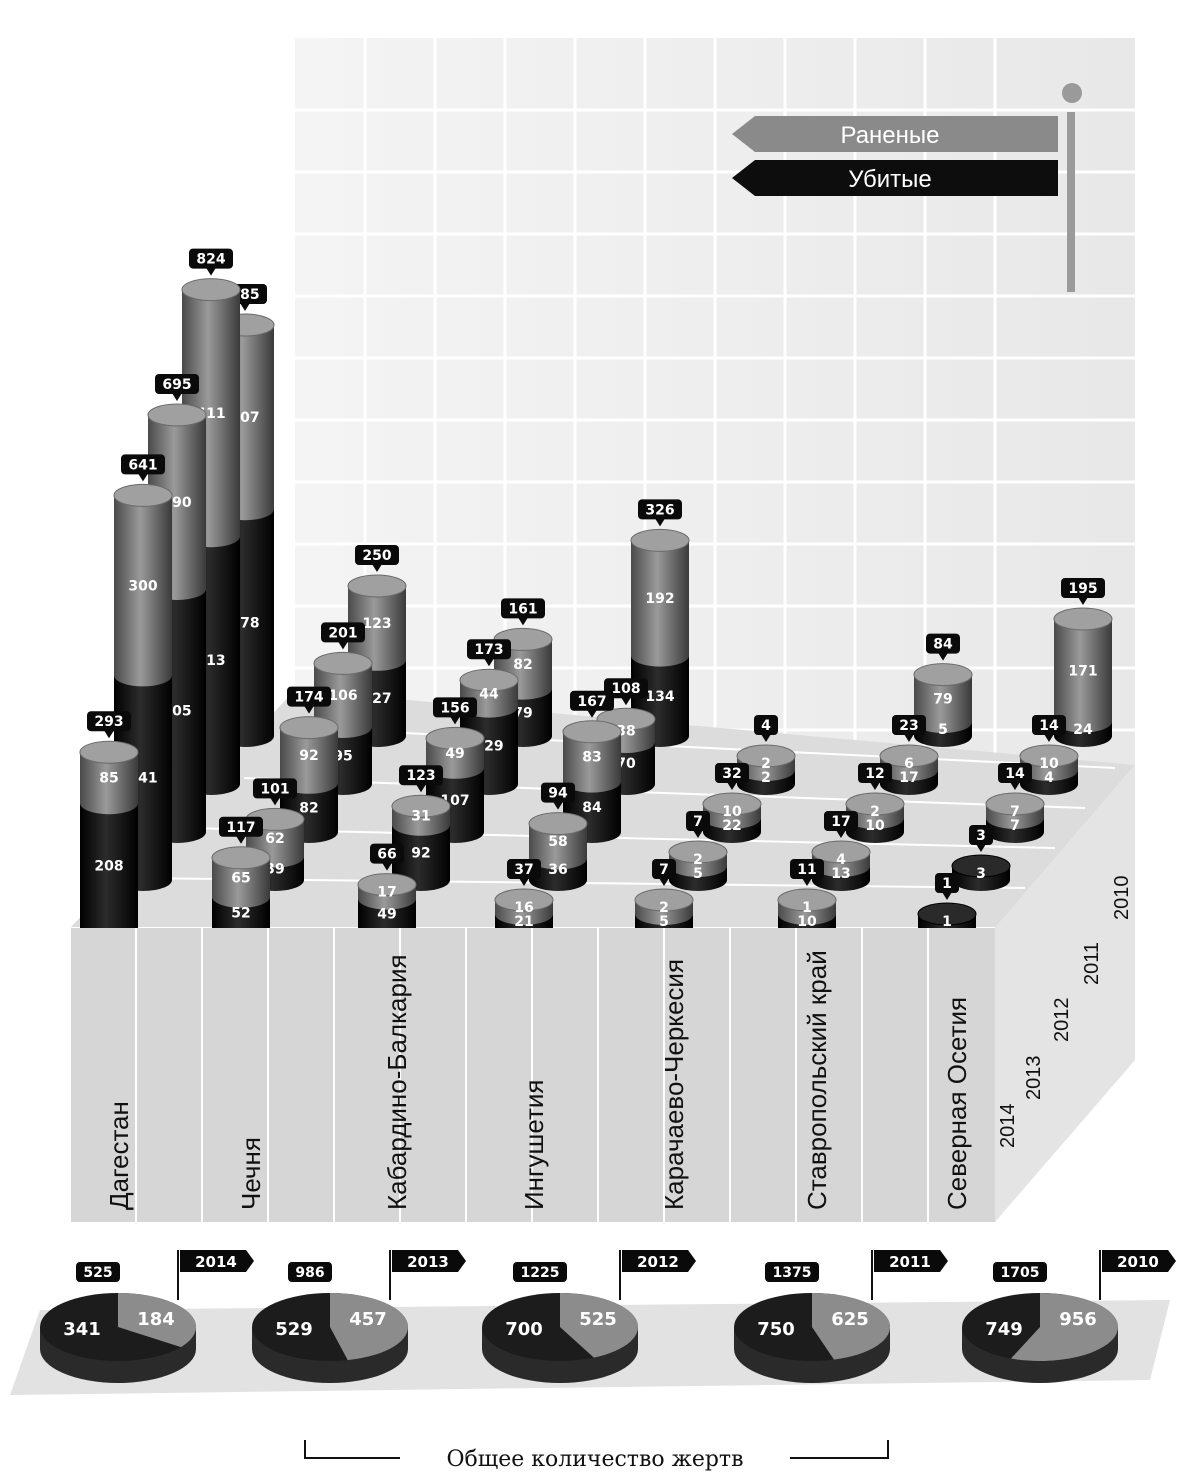 This screenshot has width=1190, height=1474. I want to click on label-killed-2013: 92, so click(420, 853).